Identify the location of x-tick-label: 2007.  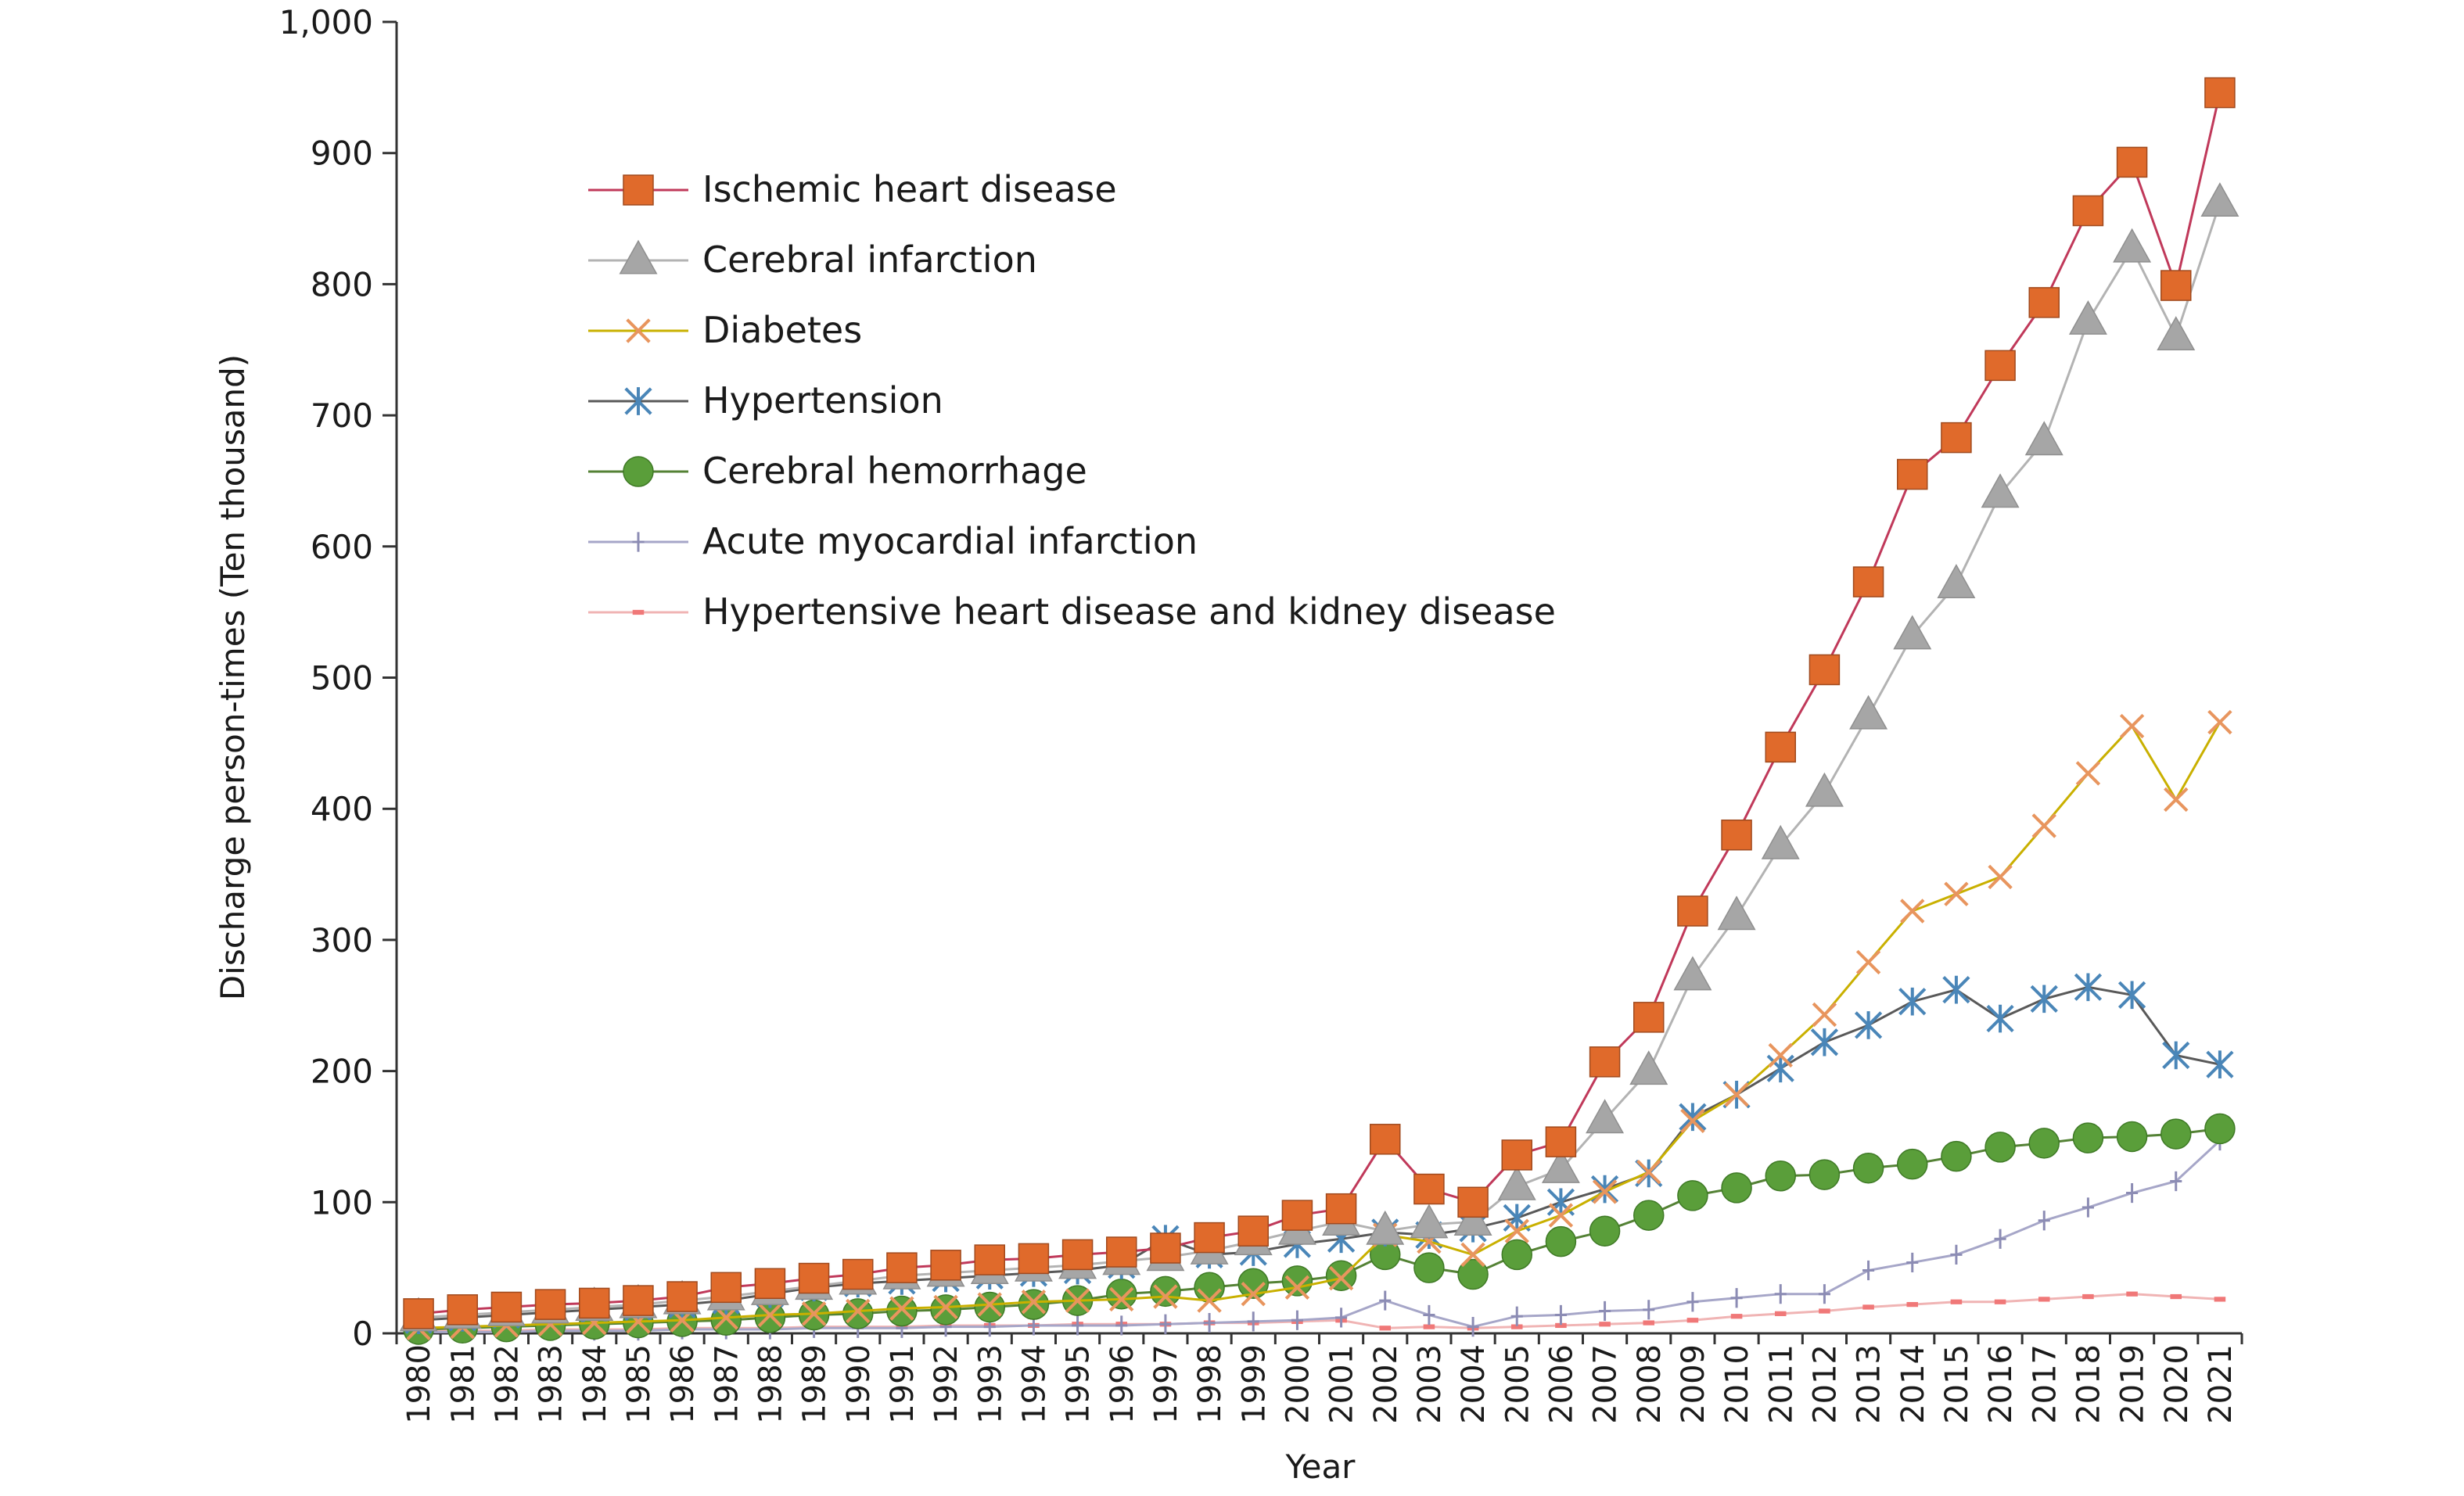
(1606, 1384).